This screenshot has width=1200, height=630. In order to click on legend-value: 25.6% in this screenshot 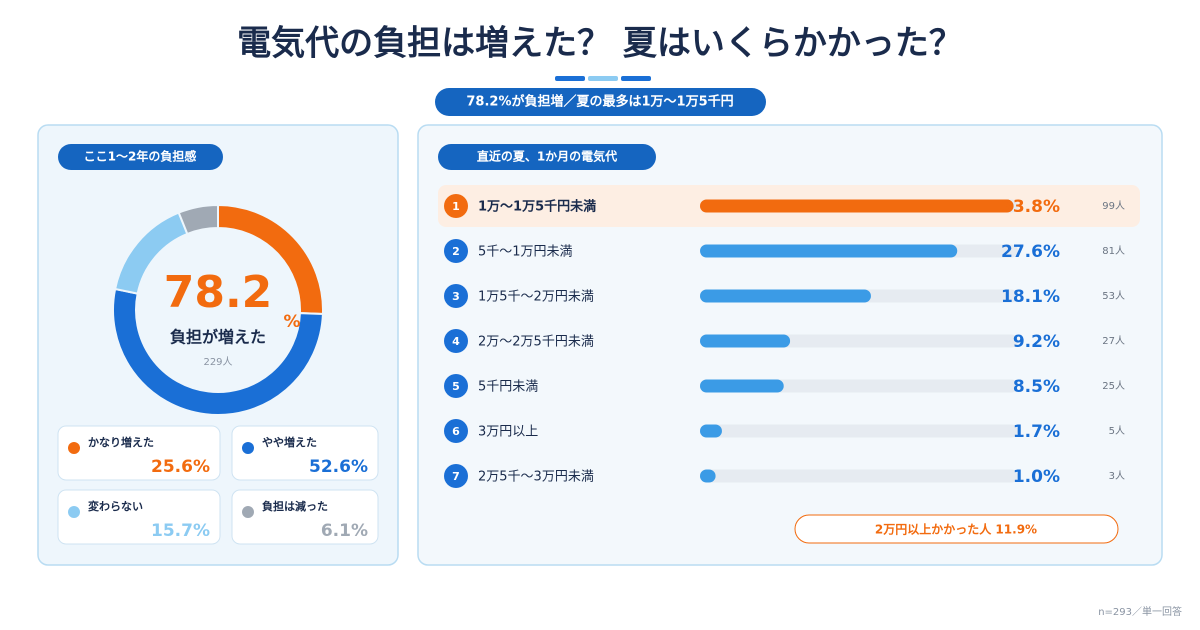, I will do `click(180, 467)`.